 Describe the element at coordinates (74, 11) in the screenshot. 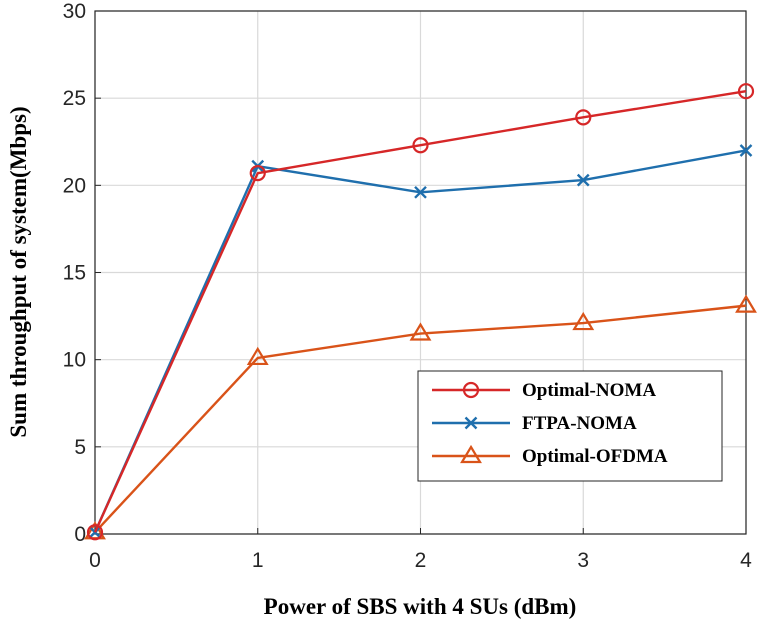

I see `y-tick-label: 30` at that location.